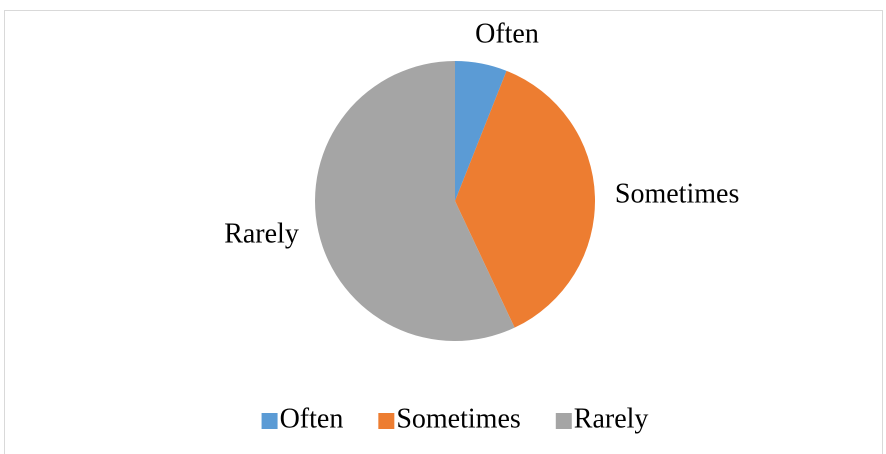  Describe the element at coordinates (677, 193) in the screenshot. I see `slice-label: Sometimes` at that location.